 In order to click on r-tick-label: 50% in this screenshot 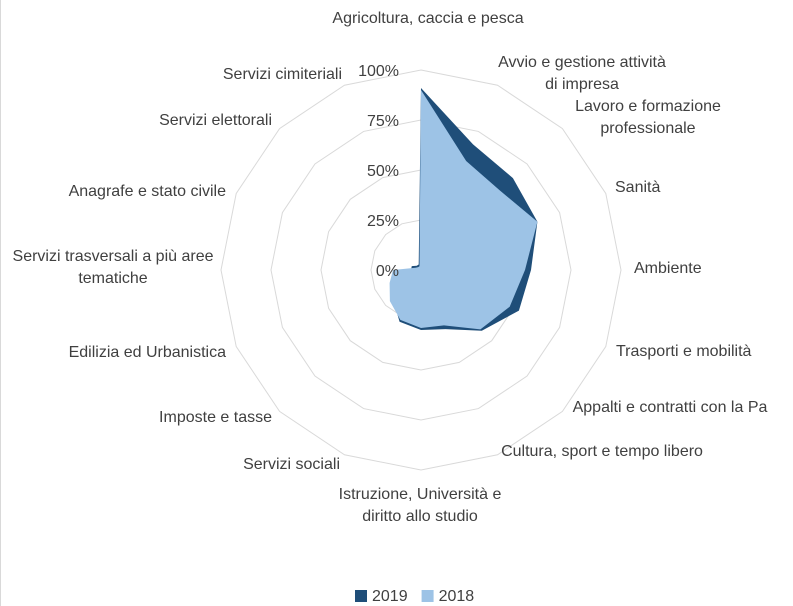, I will do `click(383, 171)`.